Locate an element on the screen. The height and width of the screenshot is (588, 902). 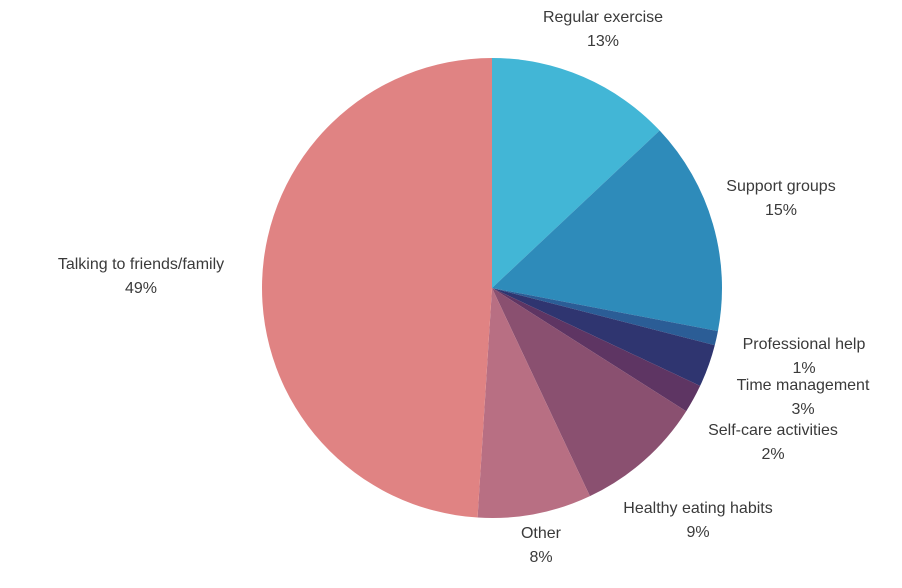
slice-label: Regular exercise is located at coordinates (603, 17).